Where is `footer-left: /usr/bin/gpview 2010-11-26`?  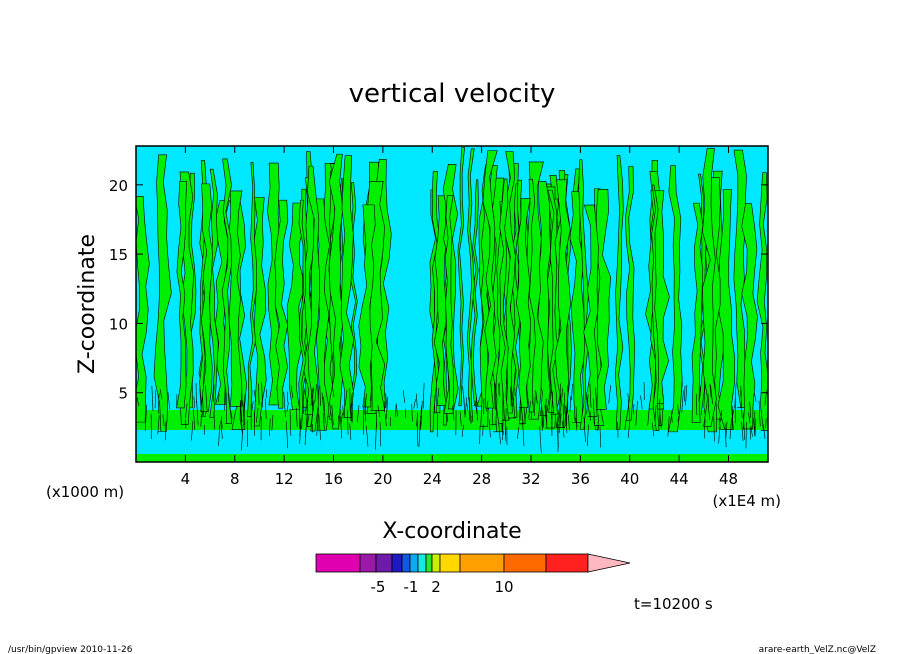 footer-left: /usr/bin/gpview 2010-11-26 is located at coordinates (70, 649).